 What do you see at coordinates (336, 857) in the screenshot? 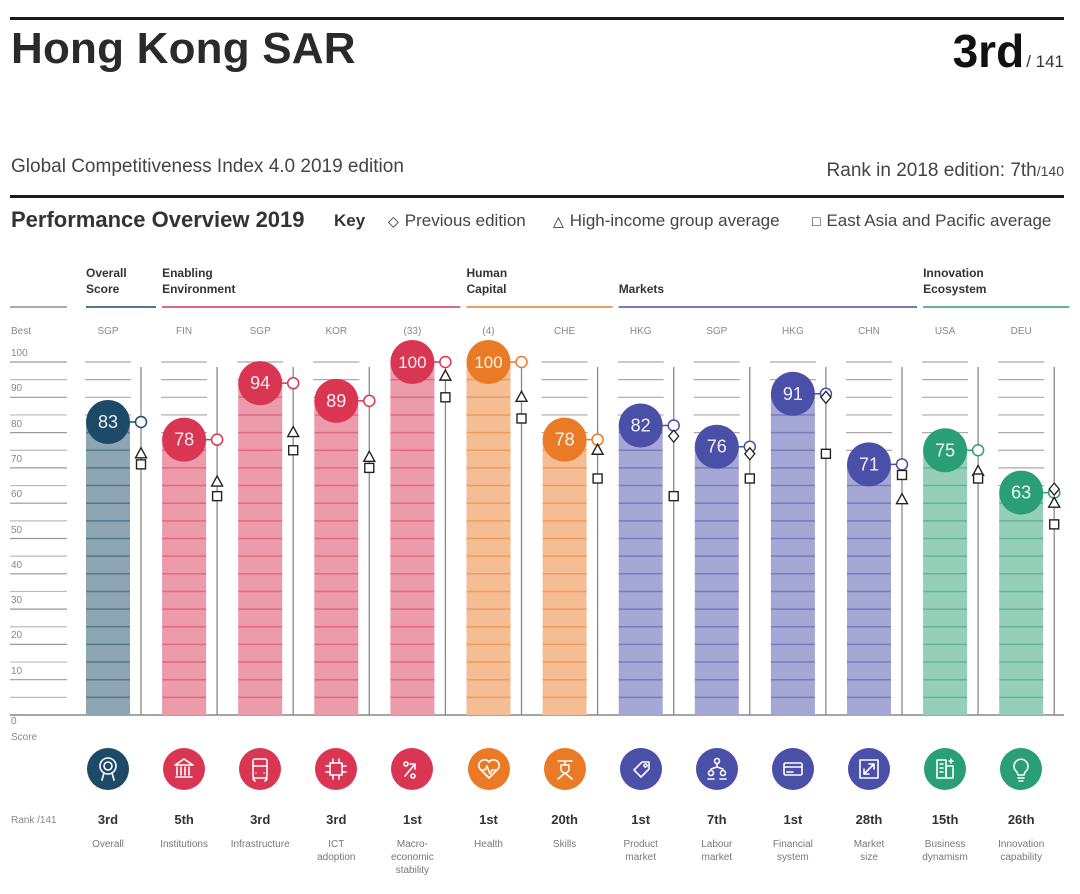
I see `pillar-name-line: adoption` at bounding box center [336, 857].